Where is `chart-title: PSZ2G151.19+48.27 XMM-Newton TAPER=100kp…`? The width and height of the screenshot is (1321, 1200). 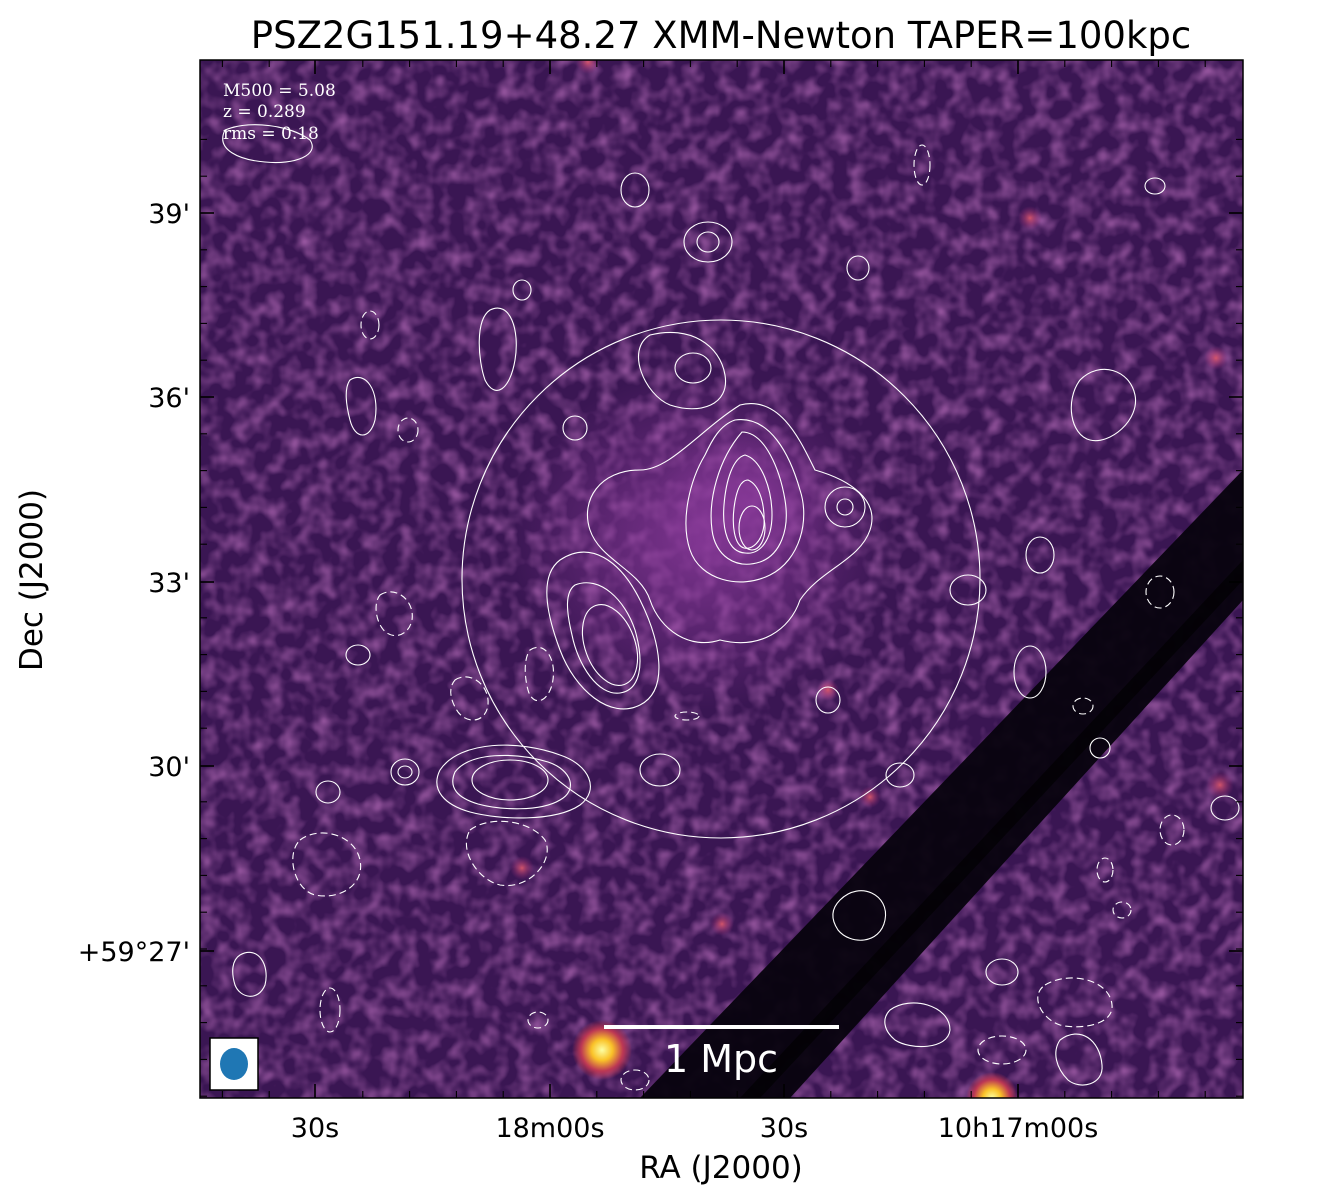
chart-title: PSZ2G151.19+48.27 XMM-Newton TAPER=100kp… is located at coordinates (721, 35).